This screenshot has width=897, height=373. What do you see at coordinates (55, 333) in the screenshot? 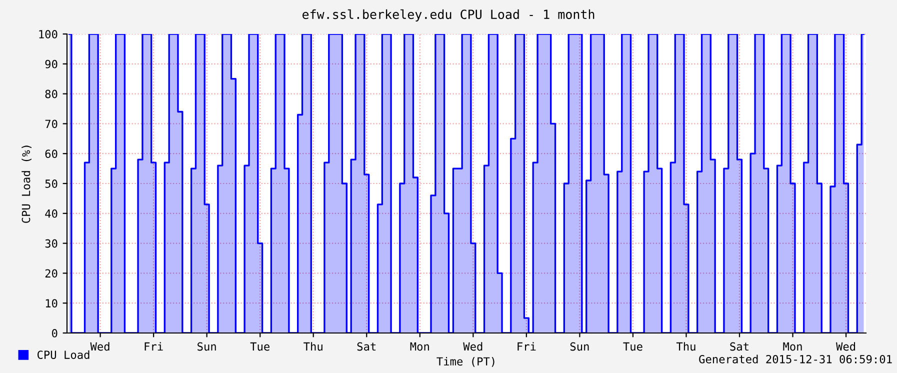
I see `y-tick-label: 0` at bounding box center [55, 333].